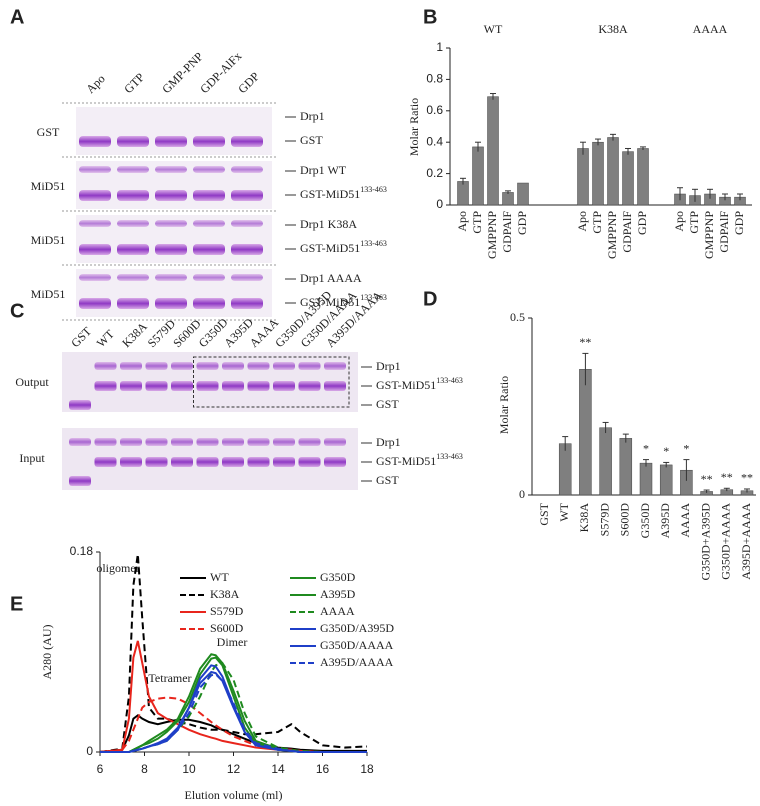 Image resolution: width=760 pixels, height=806 pixels. I want to click on x-tick-label: 16, so click(323, 769).